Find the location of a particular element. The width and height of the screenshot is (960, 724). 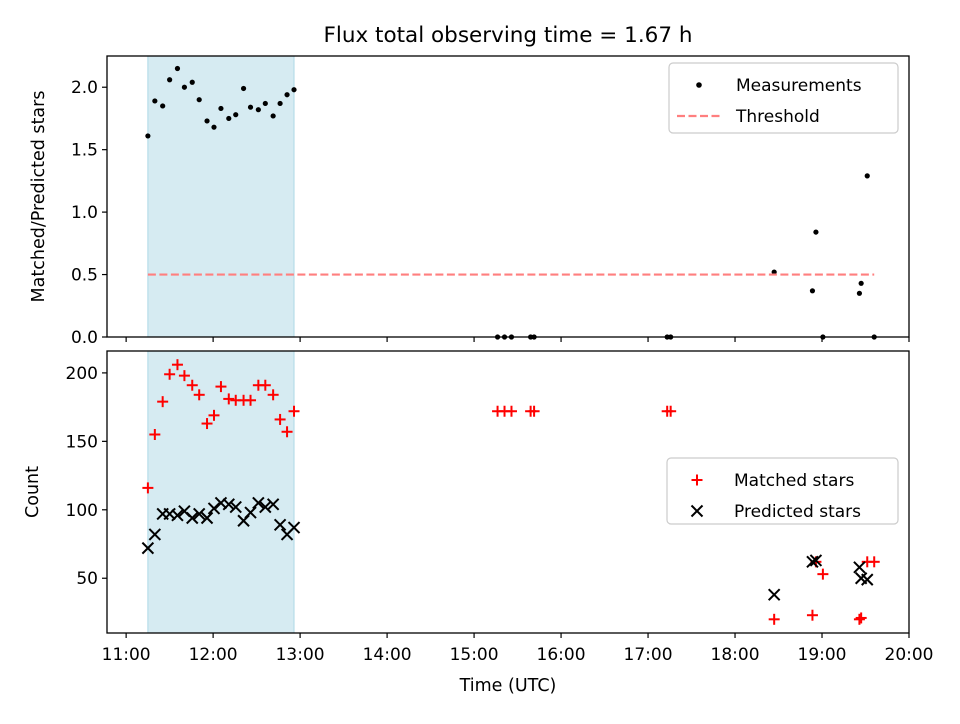

y-tick-label: 100 is located at coordinates (82, 511).